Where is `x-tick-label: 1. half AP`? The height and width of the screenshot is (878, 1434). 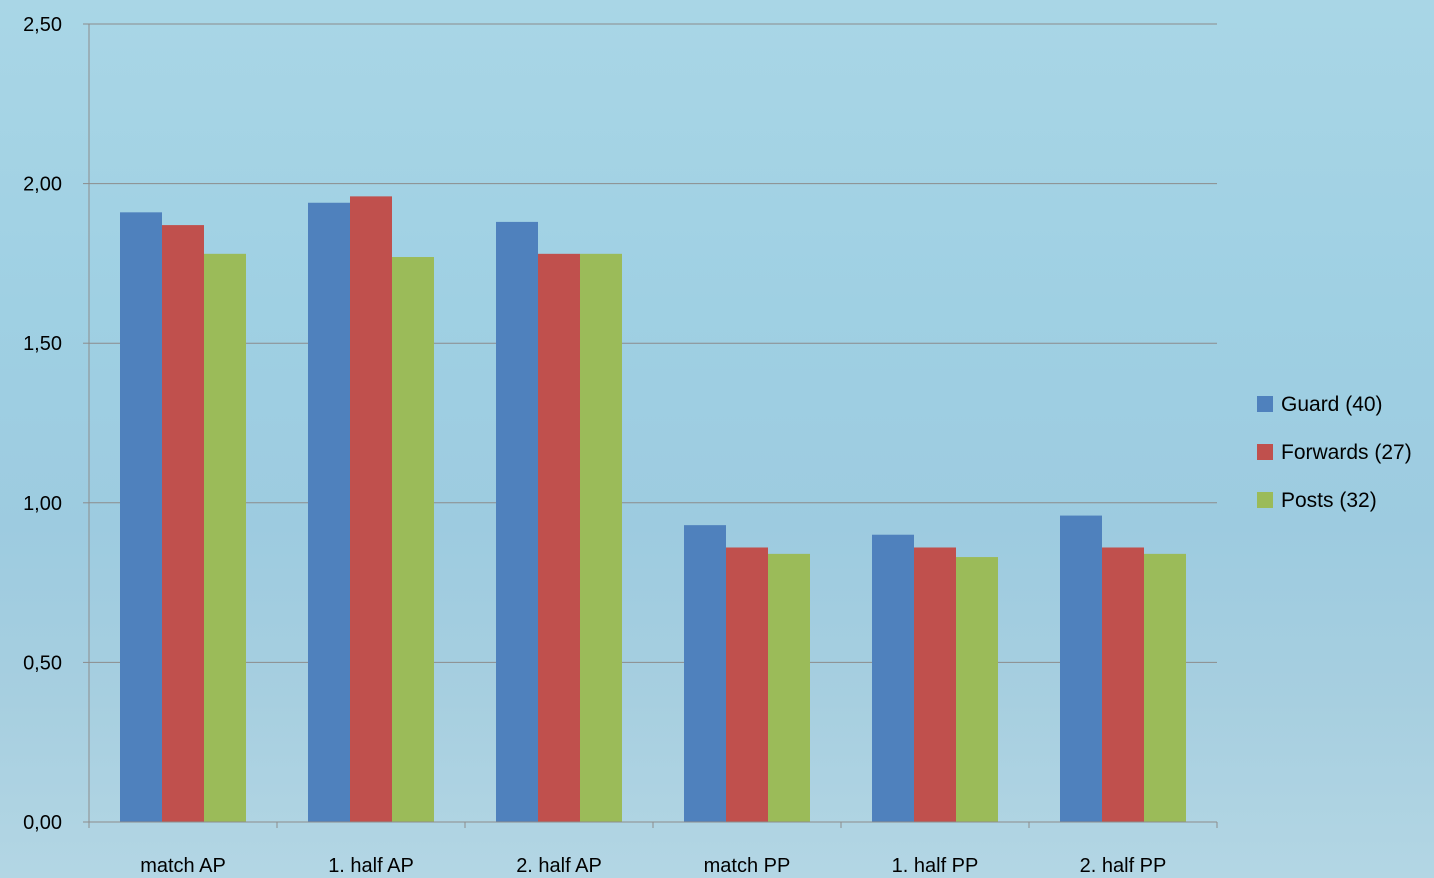
x-tick-label: 1. half AP is located at coordinates (371, 866).